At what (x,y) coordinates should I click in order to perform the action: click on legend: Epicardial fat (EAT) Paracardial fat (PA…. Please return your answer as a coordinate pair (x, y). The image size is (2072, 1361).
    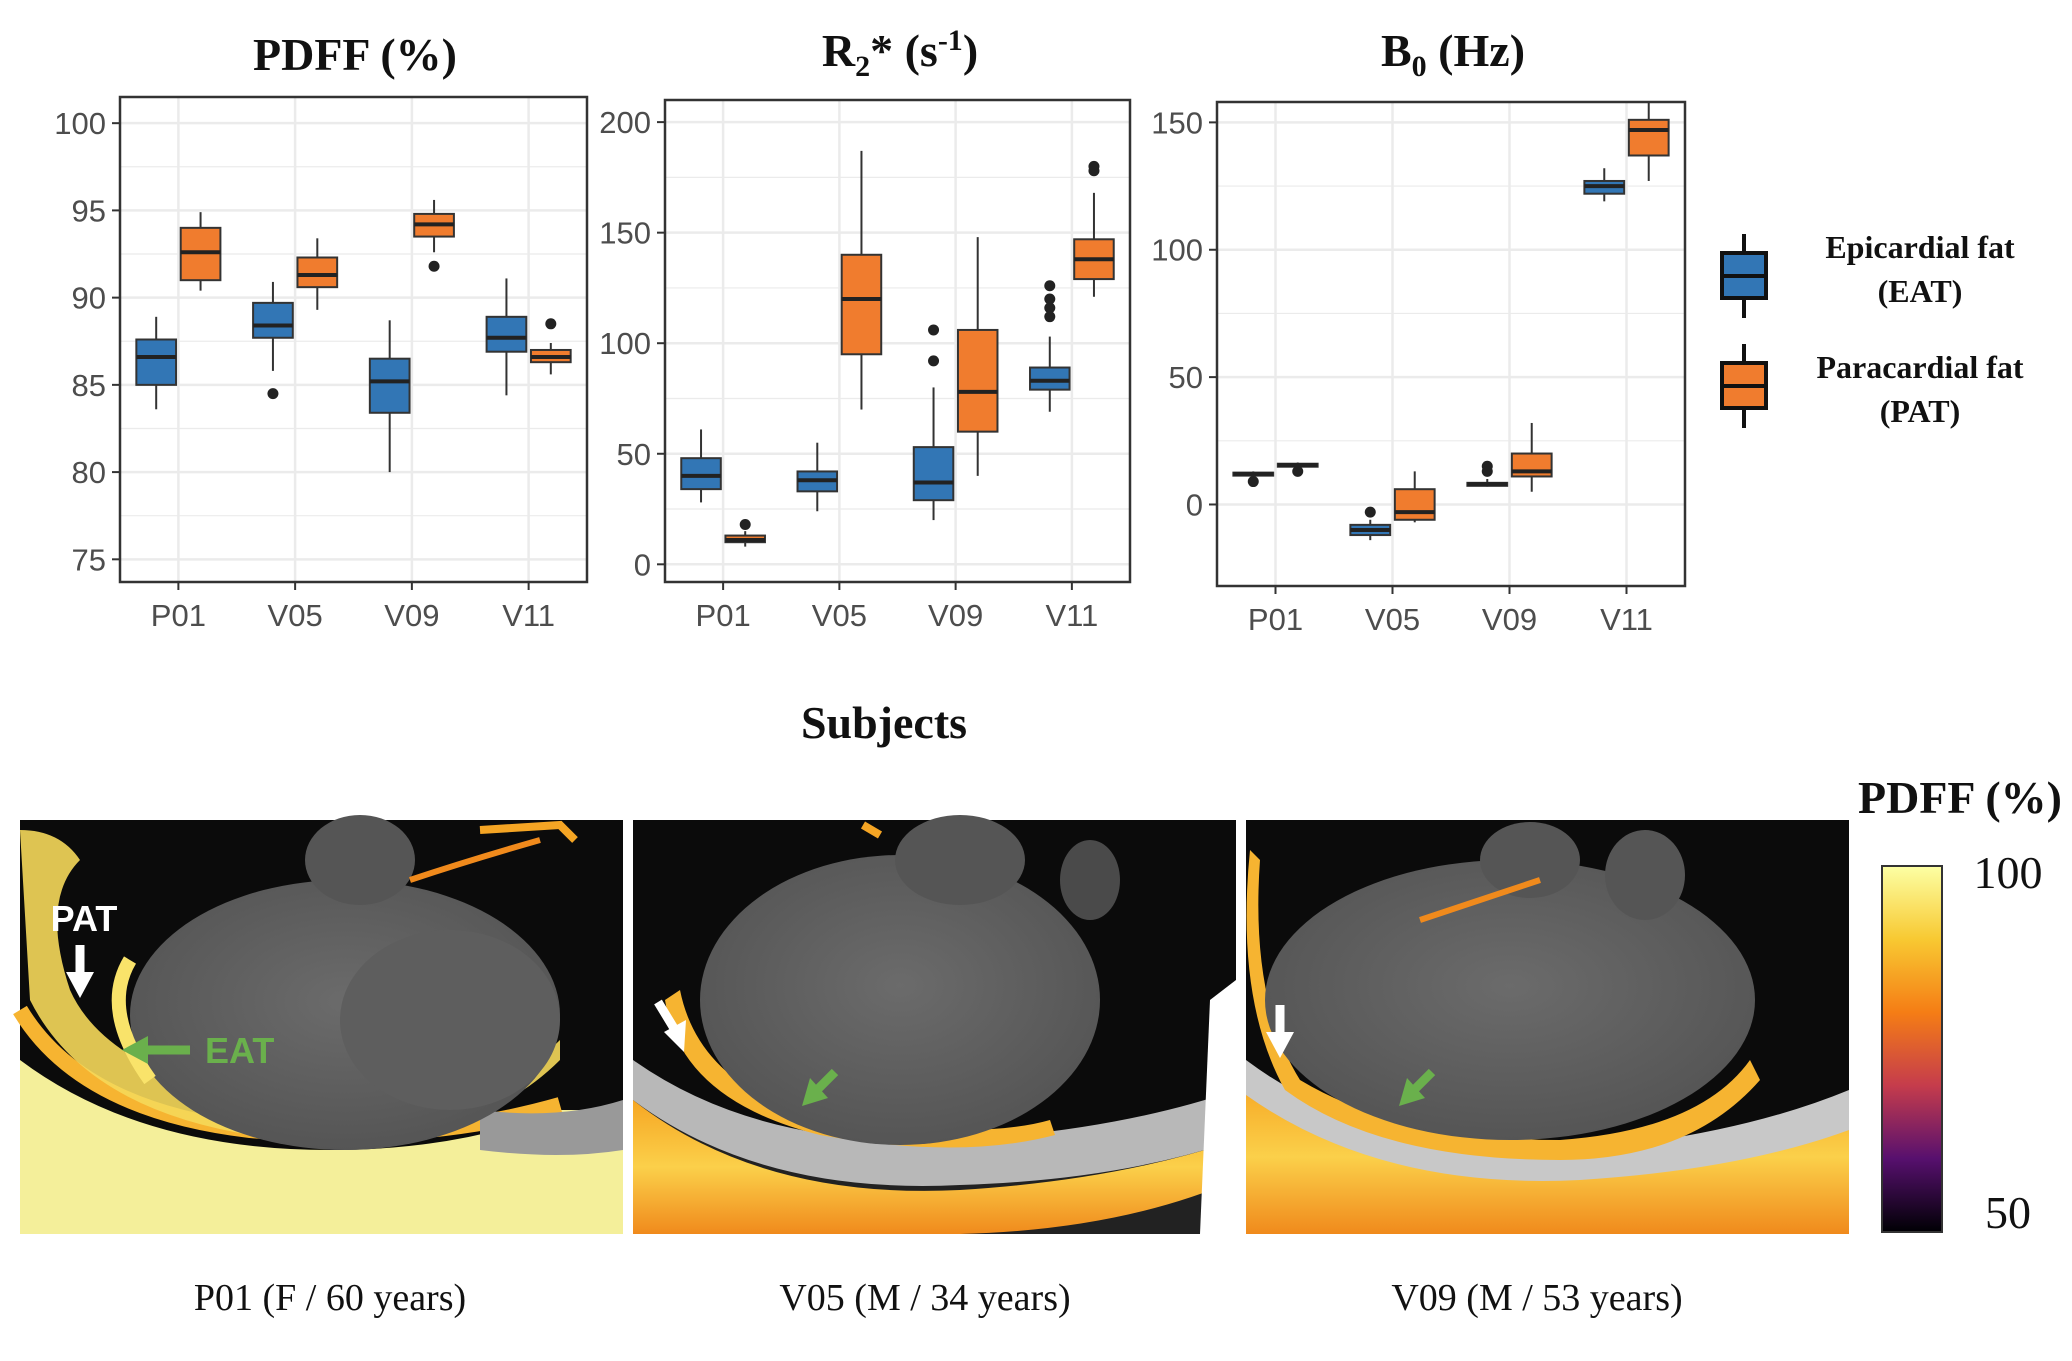
    Looking at the image, I should click on (1872, 329).